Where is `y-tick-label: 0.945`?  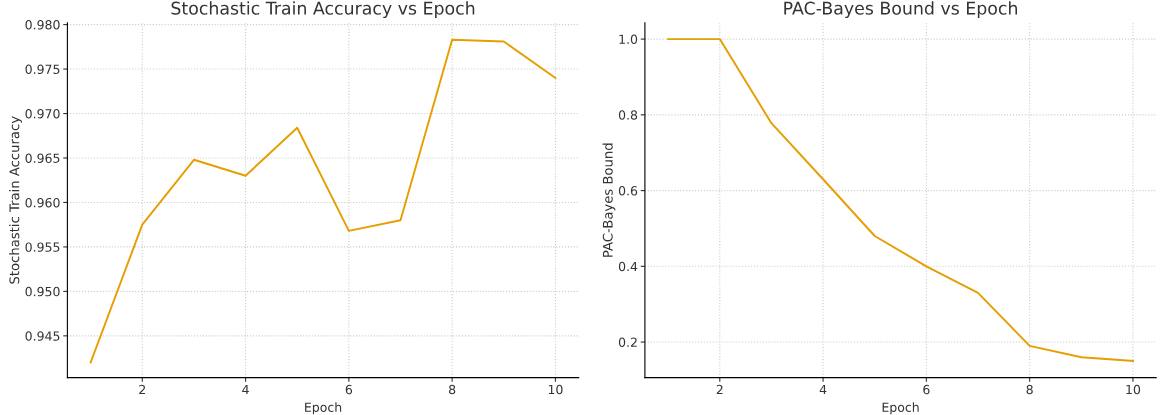 y-tick-label: 0.945 is located at coordinates (42, 336).